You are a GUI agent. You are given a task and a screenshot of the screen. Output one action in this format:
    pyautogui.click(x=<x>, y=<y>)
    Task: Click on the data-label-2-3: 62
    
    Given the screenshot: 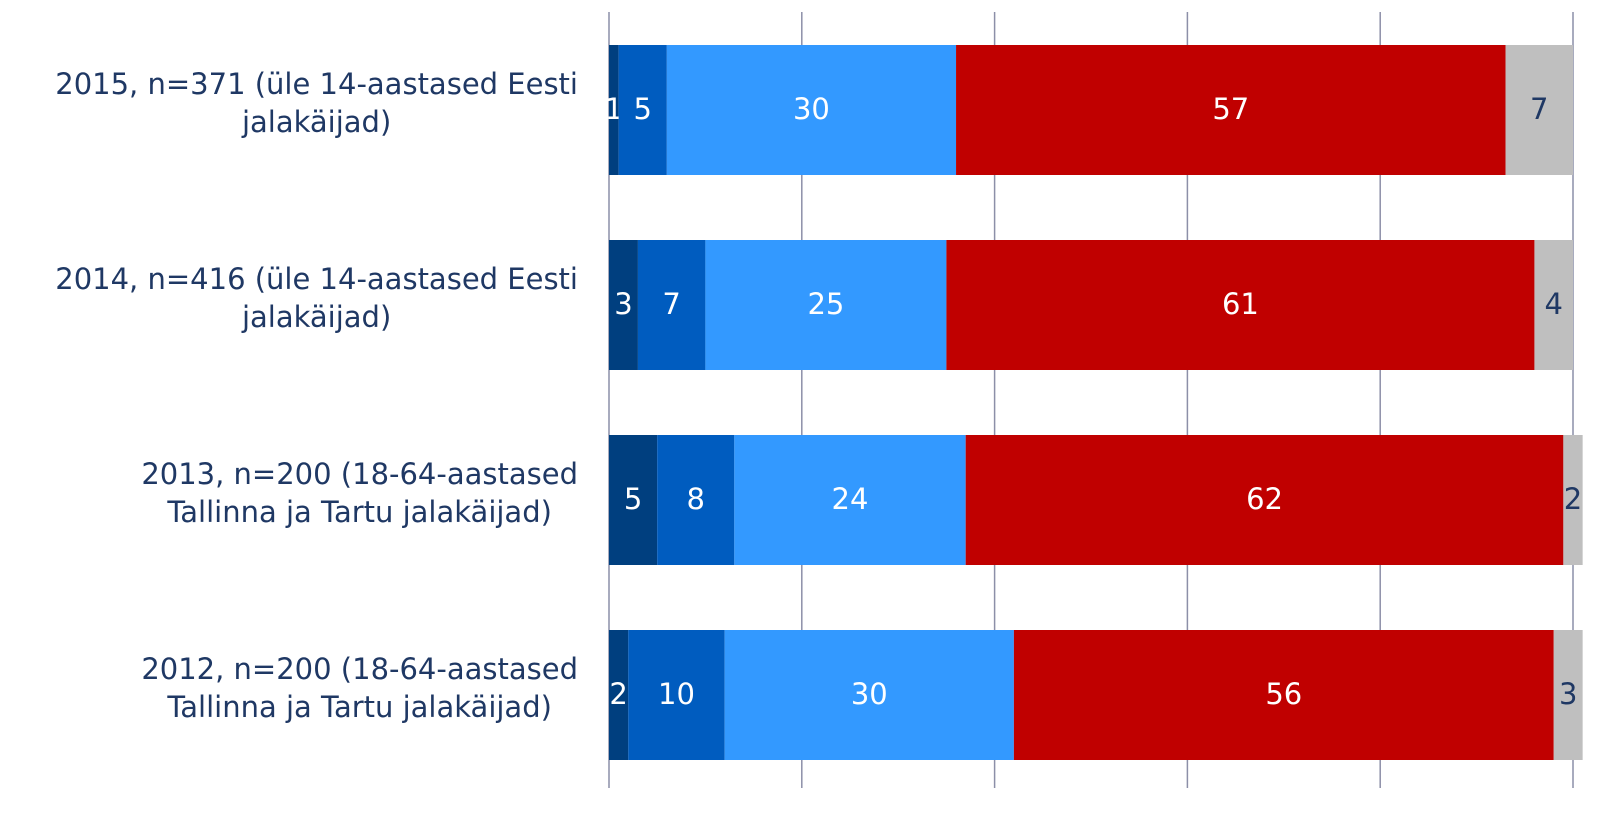 What is the action you would take?
    pyautogui.click(x=1264, y=499)
    